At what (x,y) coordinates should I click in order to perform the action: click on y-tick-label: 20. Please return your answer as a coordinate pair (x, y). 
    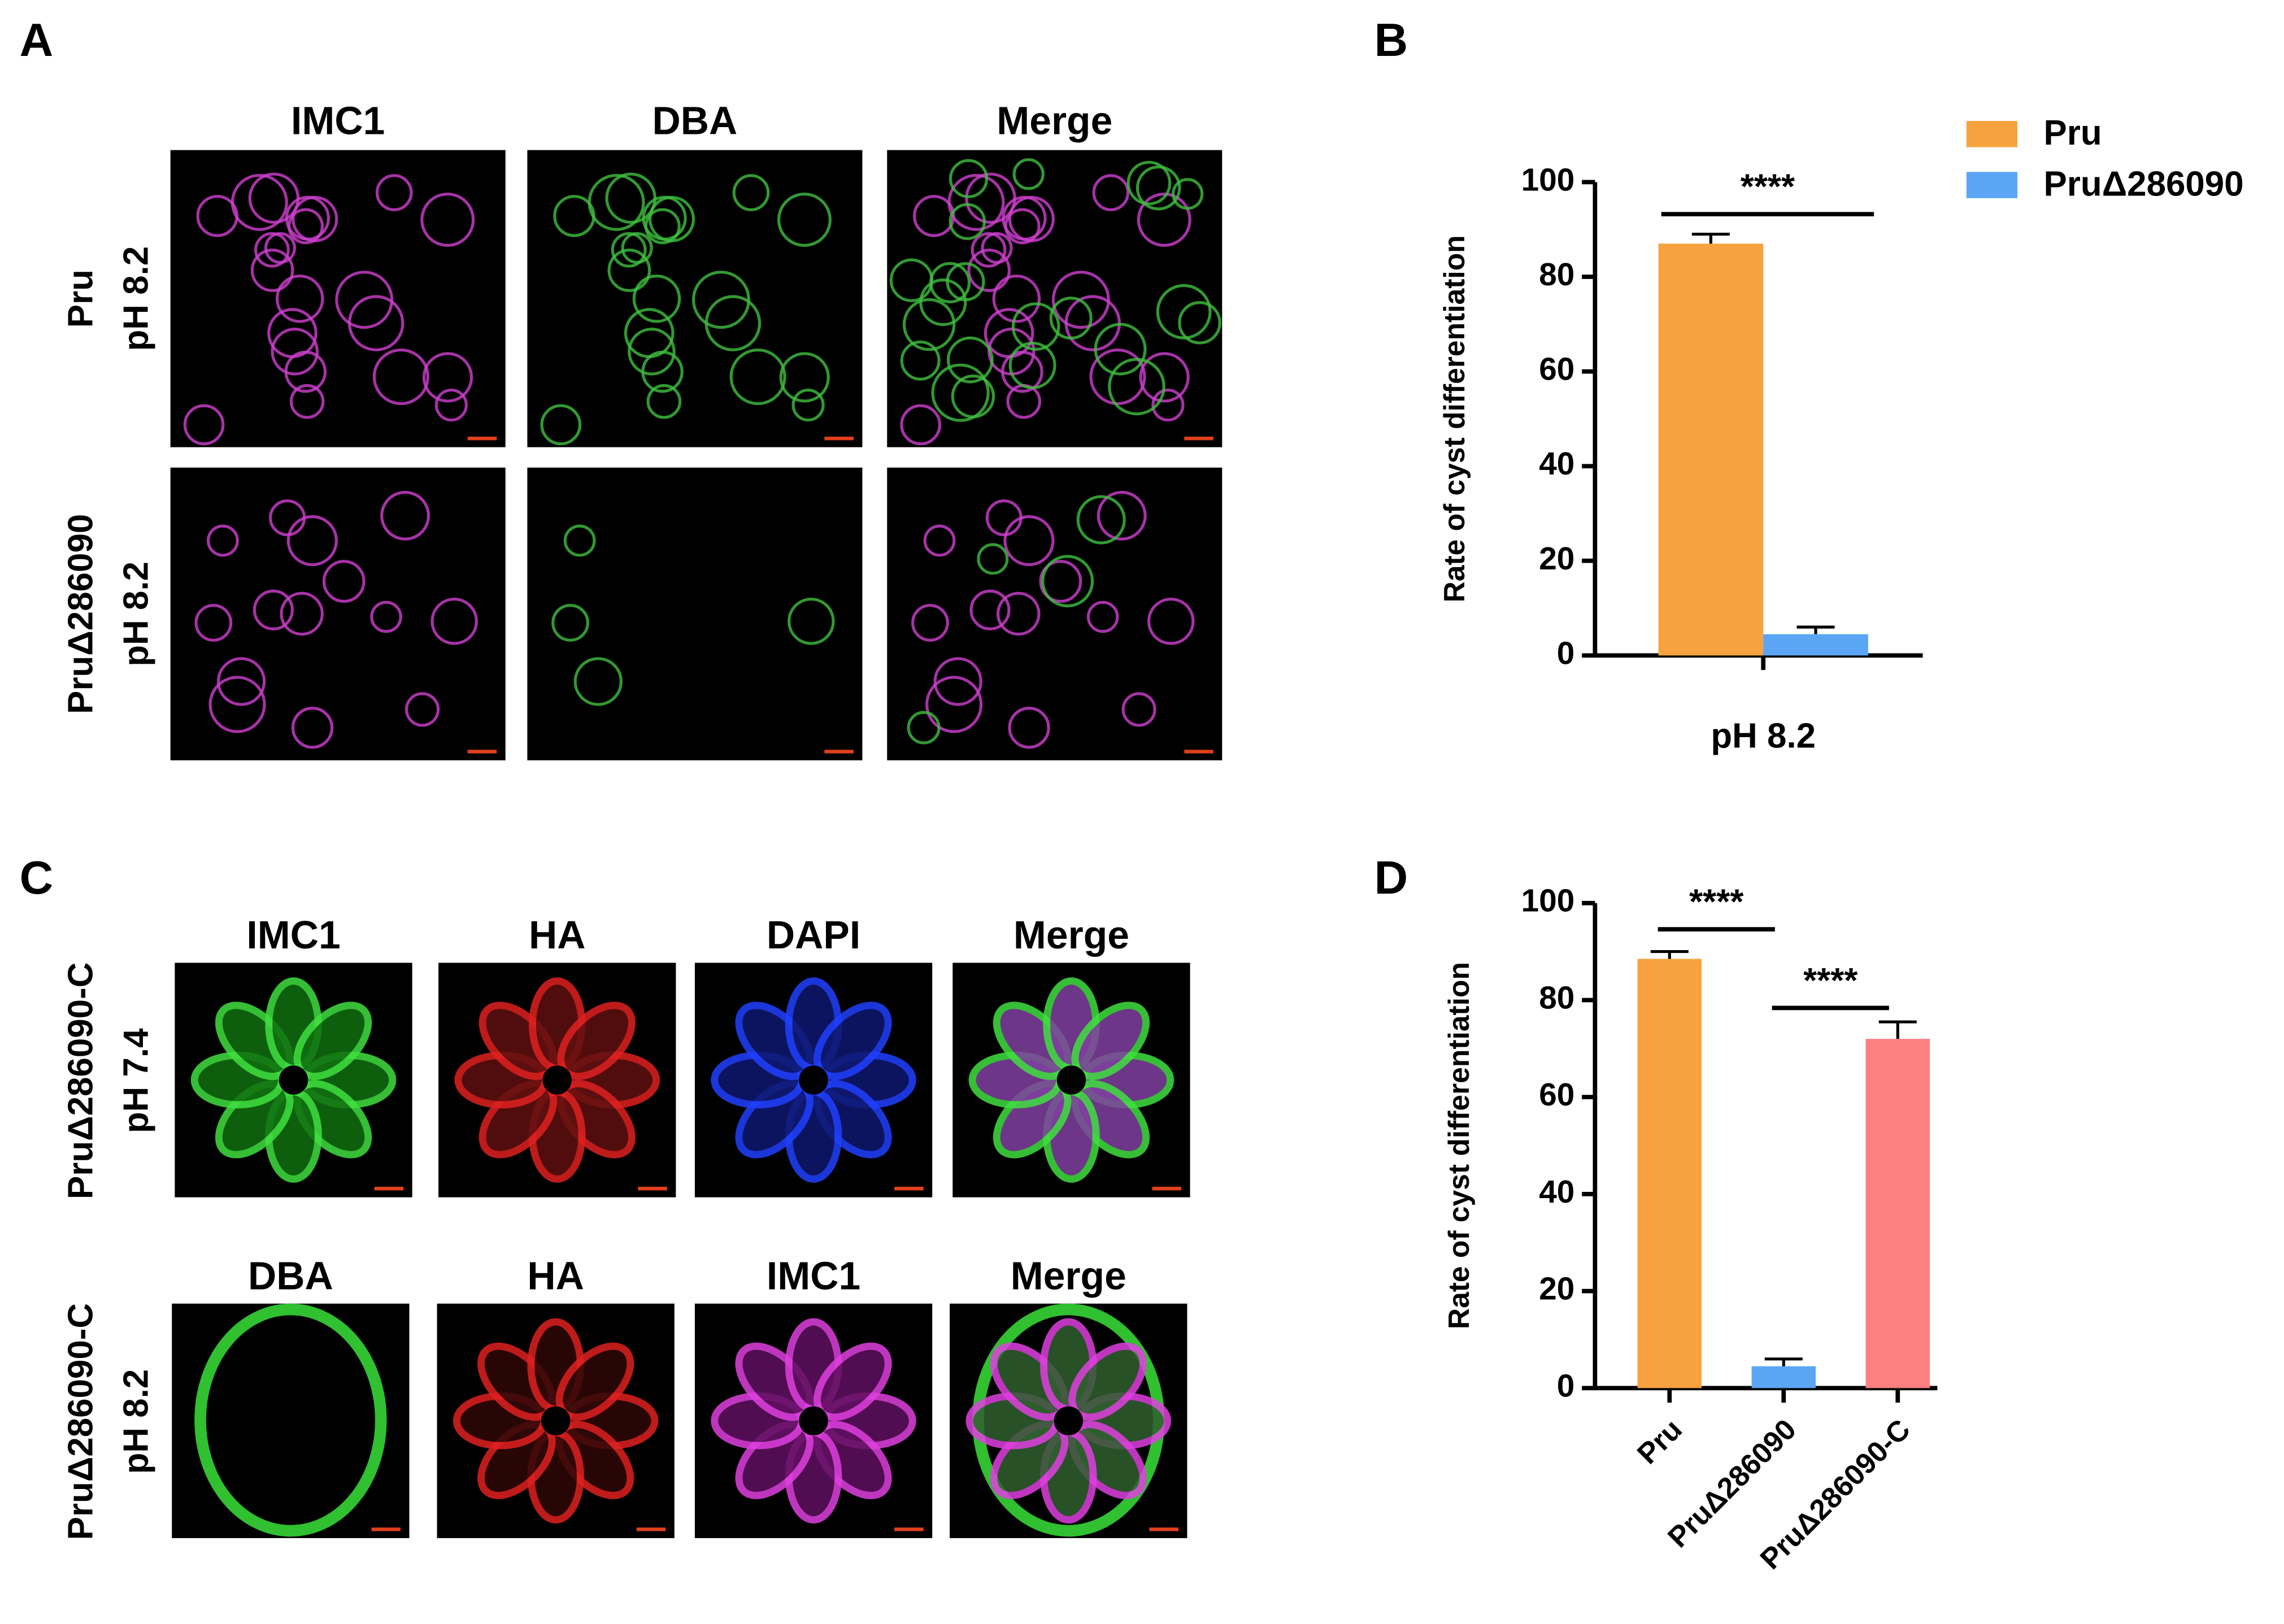
    Looking at the image, I should click on (1556, 1289).